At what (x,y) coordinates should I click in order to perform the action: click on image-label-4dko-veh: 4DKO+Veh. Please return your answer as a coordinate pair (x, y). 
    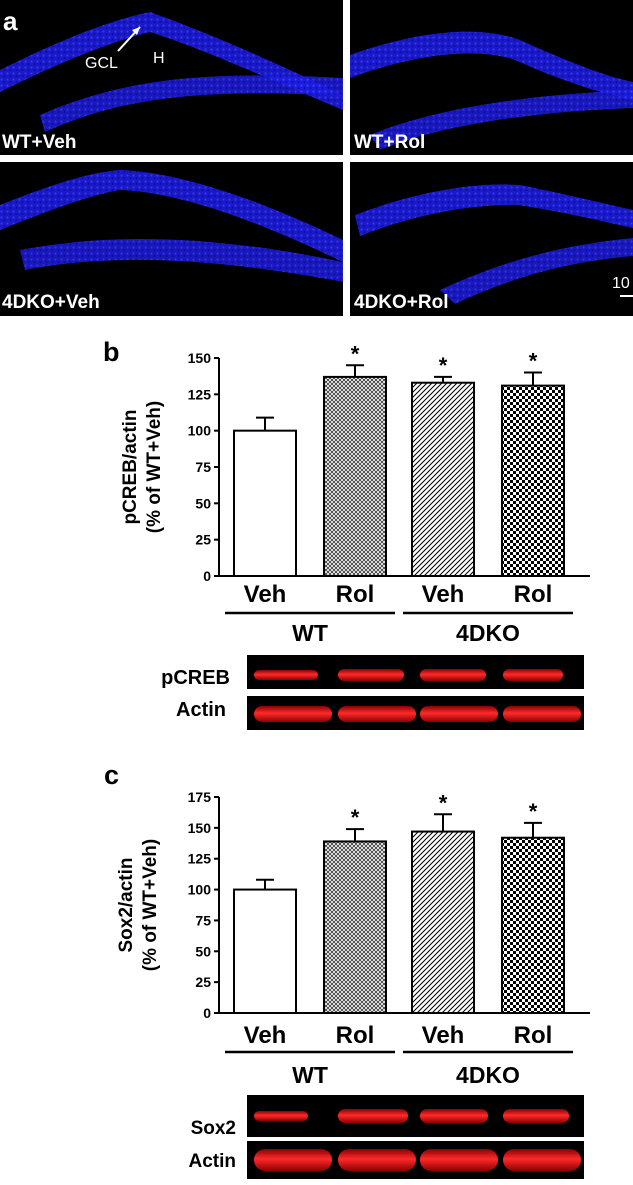
    Looking at the image, I should click on (51, 302).